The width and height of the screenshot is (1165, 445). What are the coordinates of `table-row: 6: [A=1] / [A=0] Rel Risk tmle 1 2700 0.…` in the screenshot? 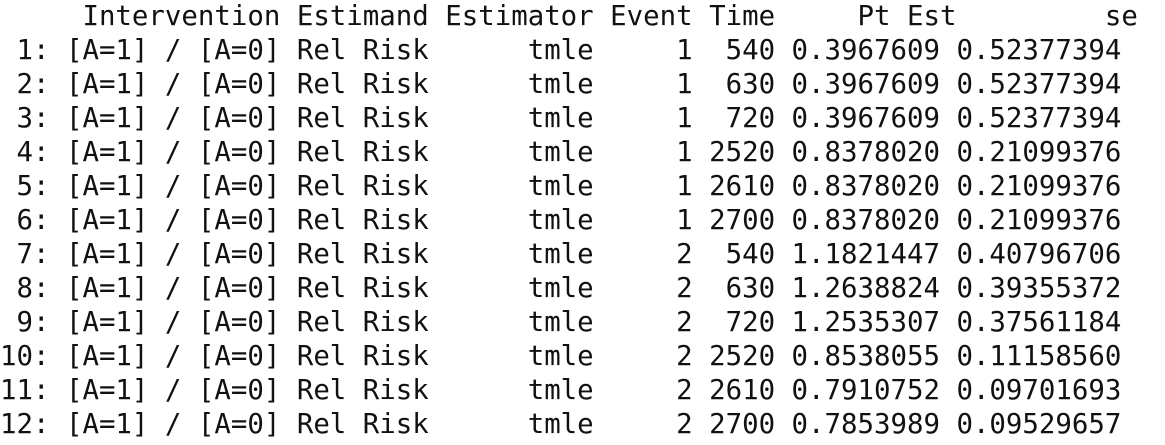 It's located at (561, 220).